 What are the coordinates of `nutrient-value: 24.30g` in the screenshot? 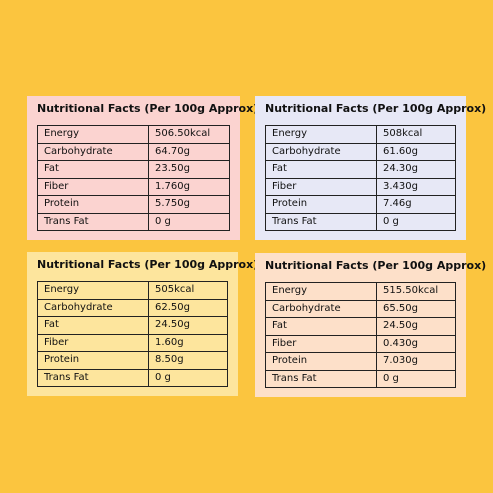 It's located at (416, 169).